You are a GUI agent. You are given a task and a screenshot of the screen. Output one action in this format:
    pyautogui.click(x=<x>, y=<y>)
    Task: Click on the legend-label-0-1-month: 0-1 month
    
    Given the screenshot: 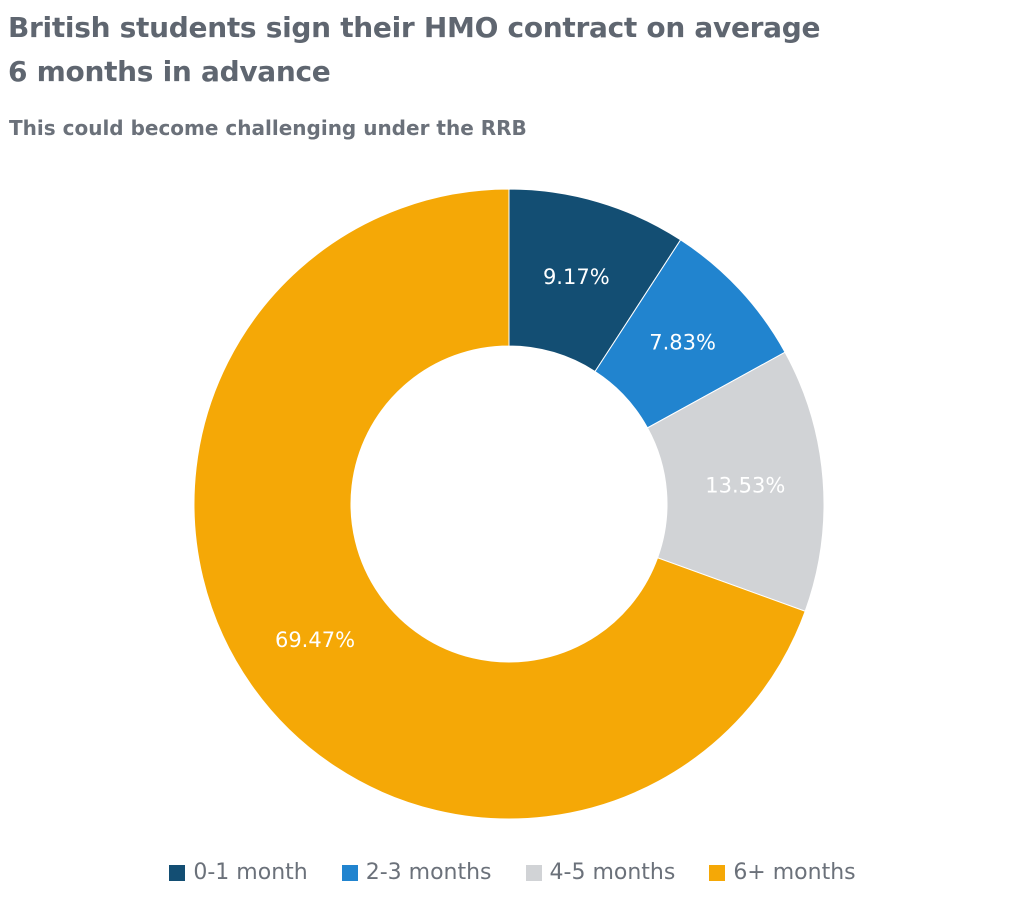 What is the action you would take?
    pyautogui.click(x=250, y=872)
    